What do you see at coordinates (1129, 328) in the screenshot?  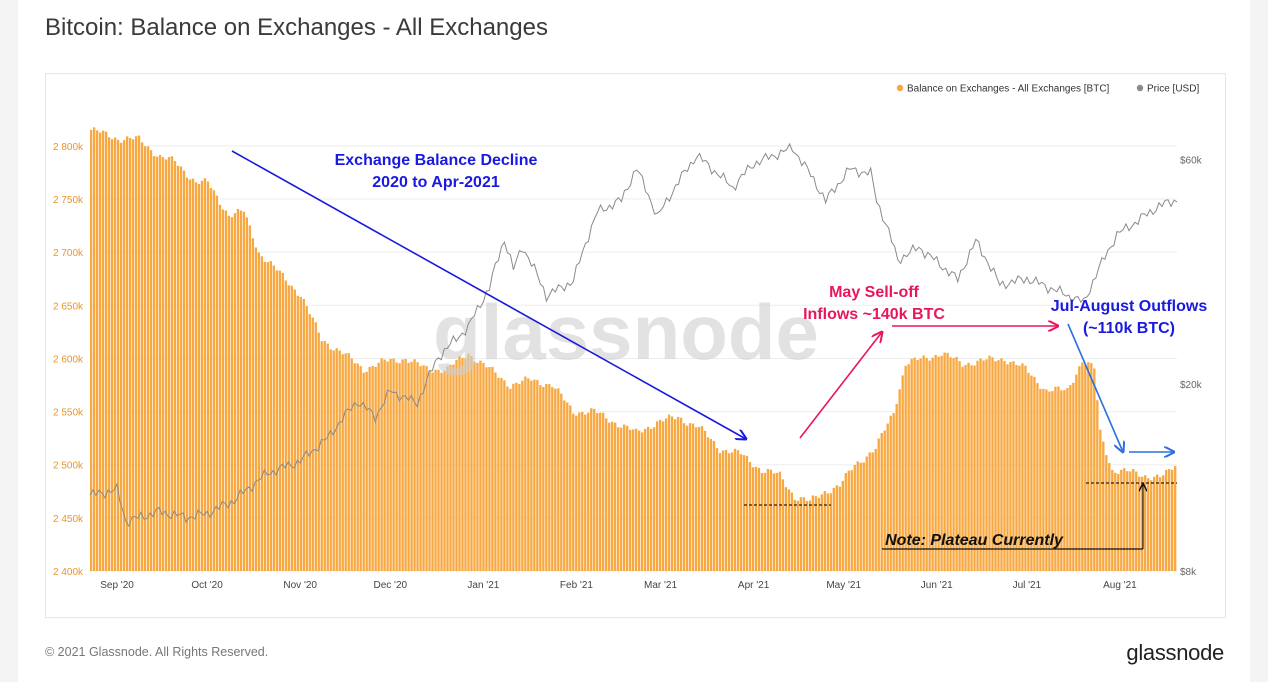 I see `annotation-outflows-2: (~110k BTC)` at bounding box center [1129, 328].